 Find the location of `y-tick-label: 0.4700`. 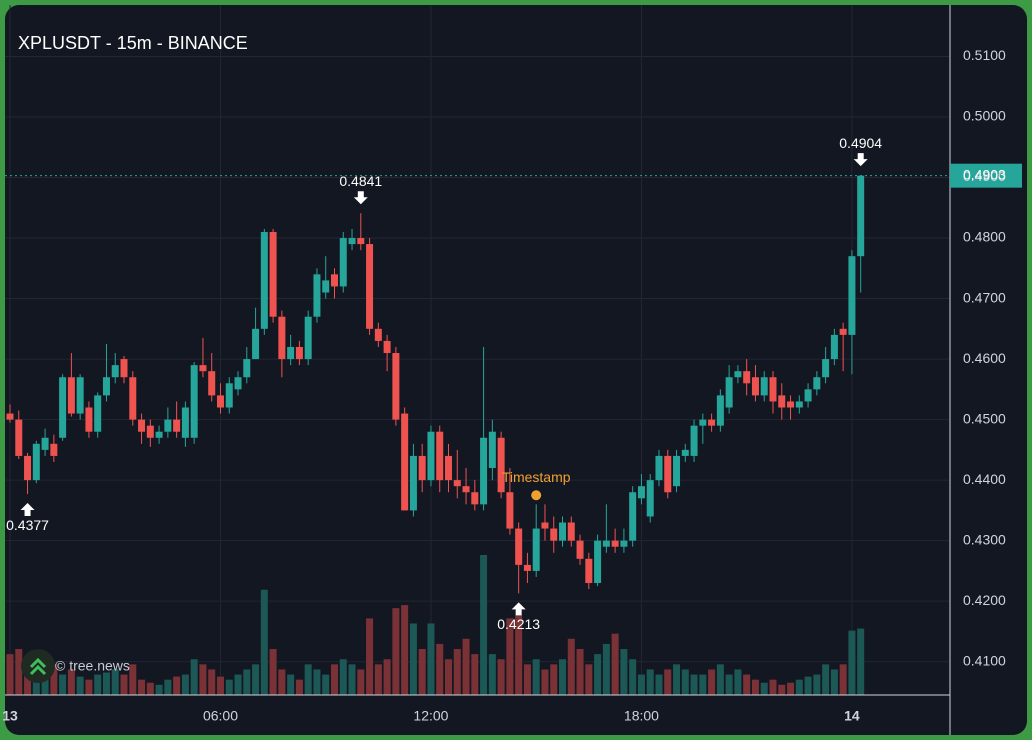

y-tick-label: 0.4700 is located at coordinates (984, 297).